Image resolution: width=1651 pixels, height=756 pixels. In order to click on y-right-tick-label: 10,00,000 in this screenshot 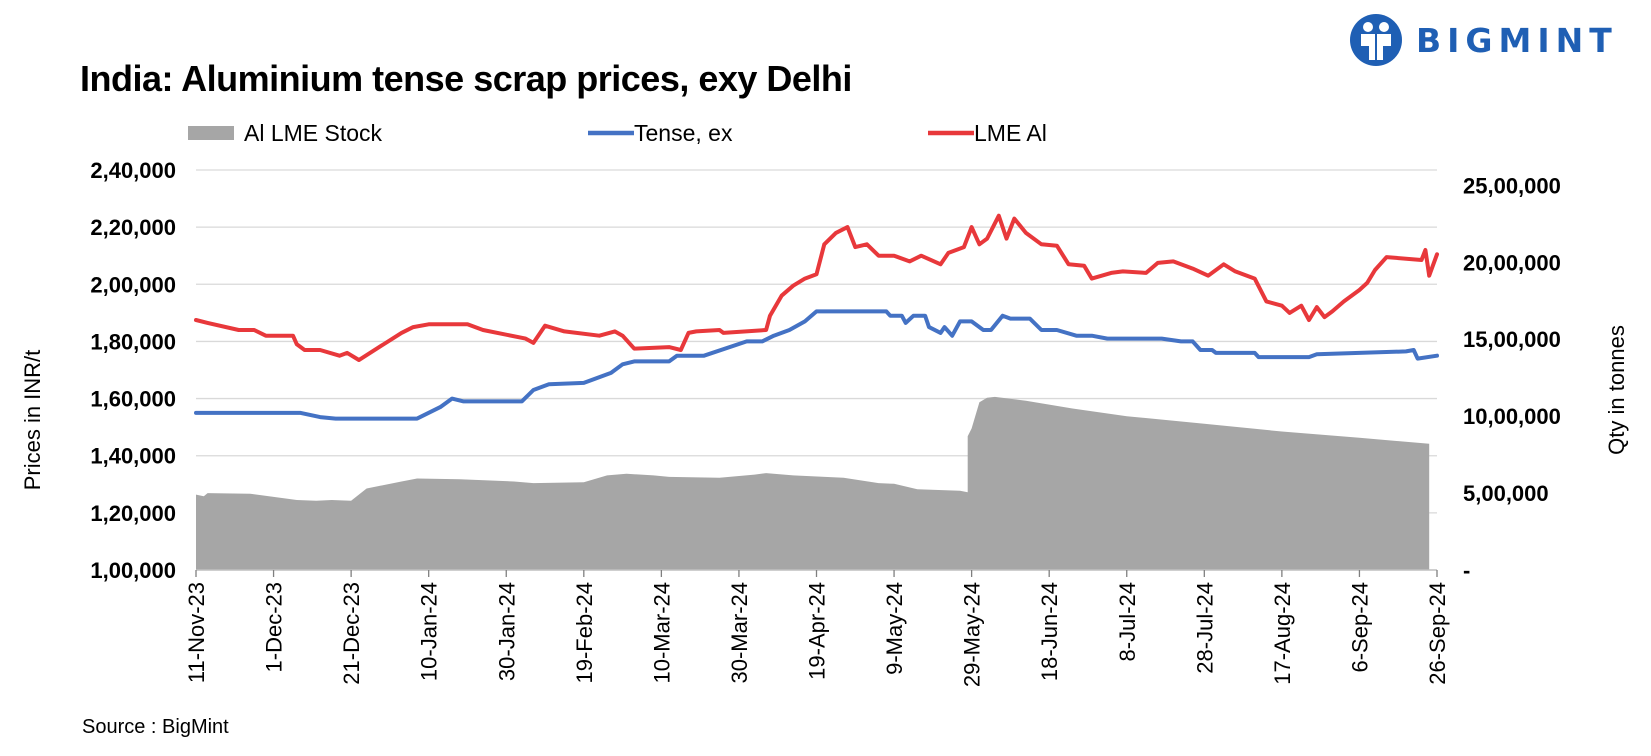, I will do `click(1512, 416)`.